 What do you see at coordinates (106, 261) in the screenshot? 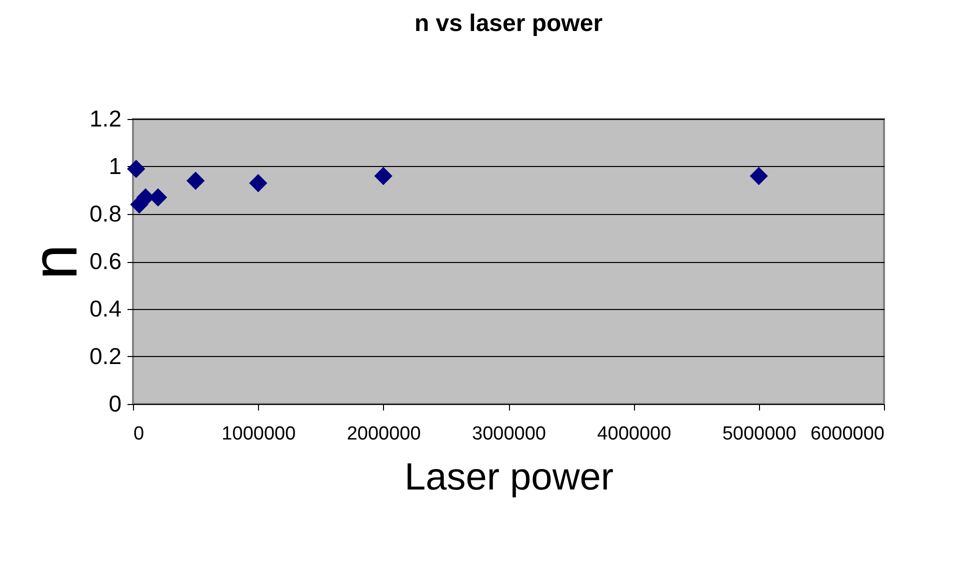
I see `y-tick-label: 0.6` at bounding box center [106, 261].